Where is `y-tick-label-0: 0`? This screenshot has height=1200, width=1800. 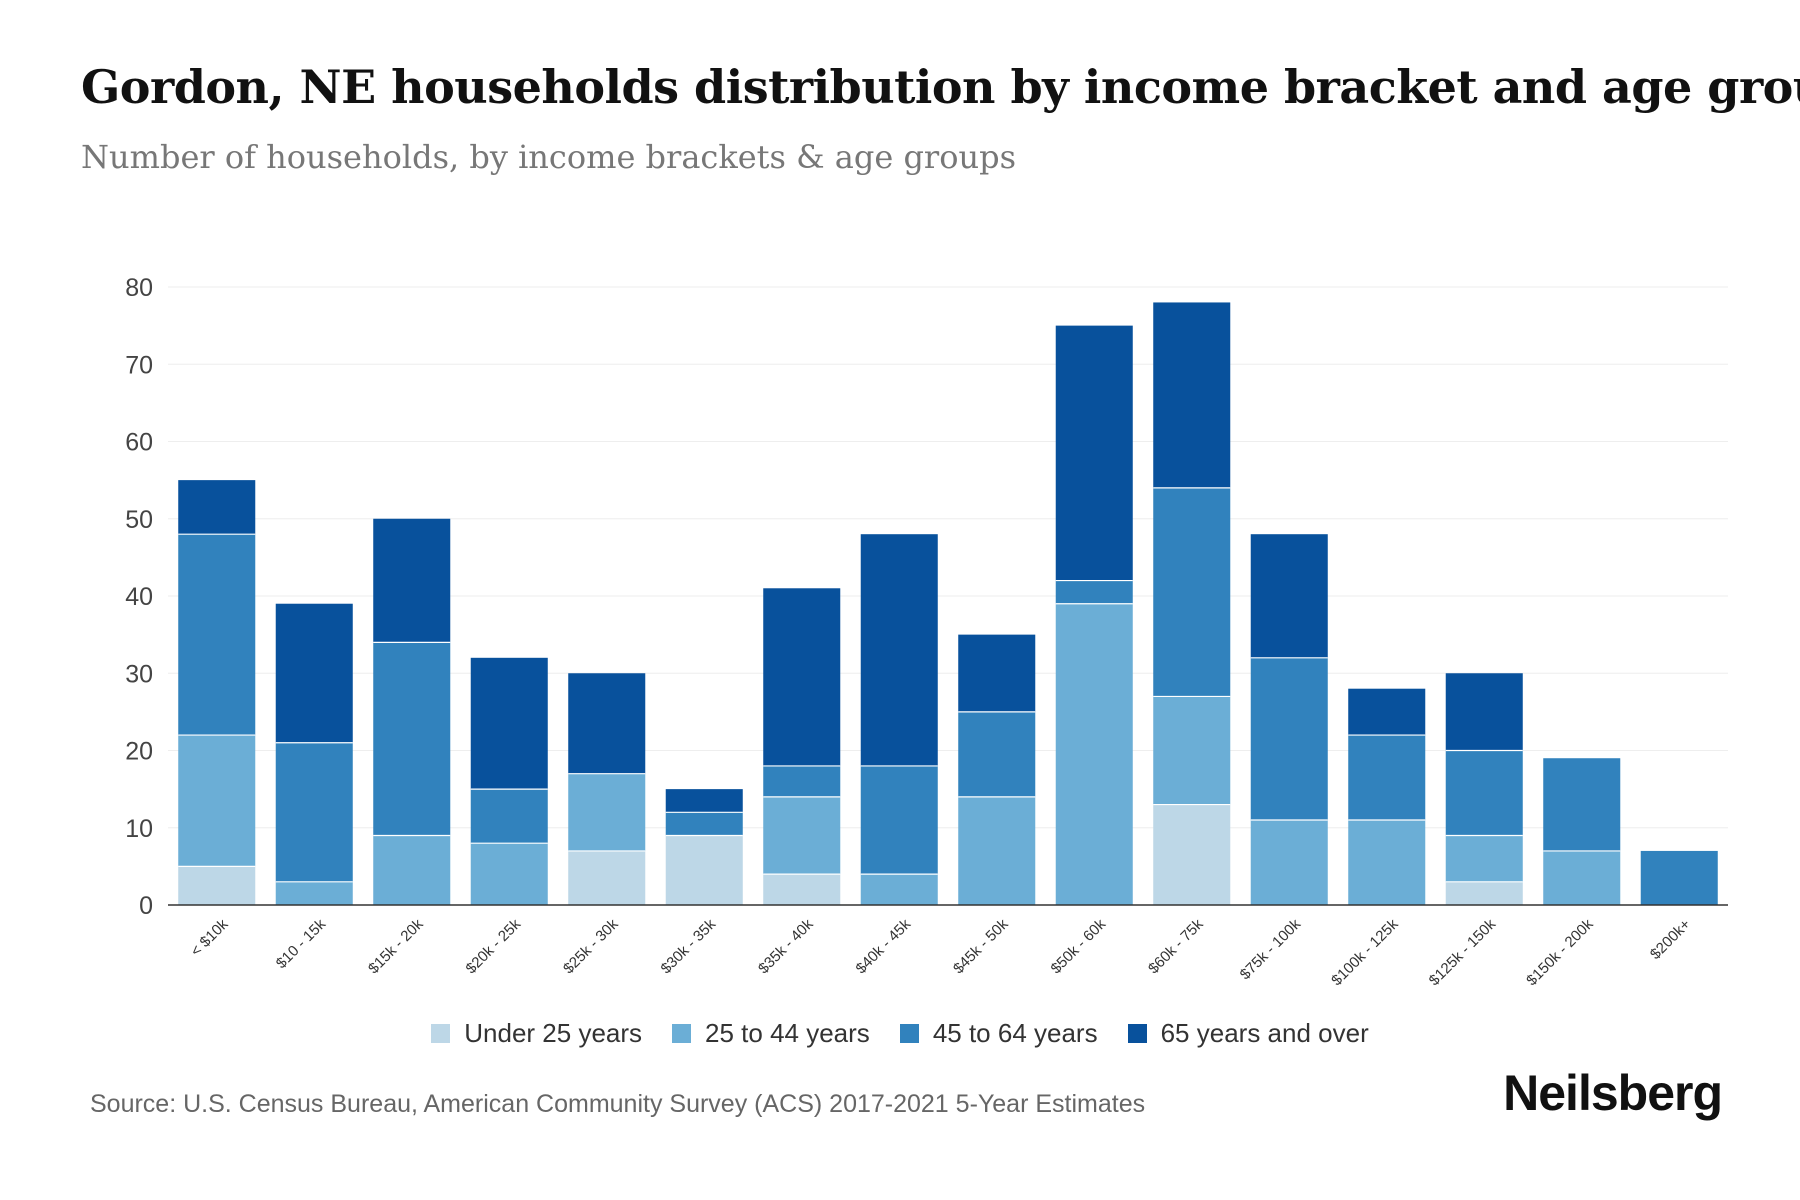
y-tick-label-0: 0 is located at coordinates (146, 906).